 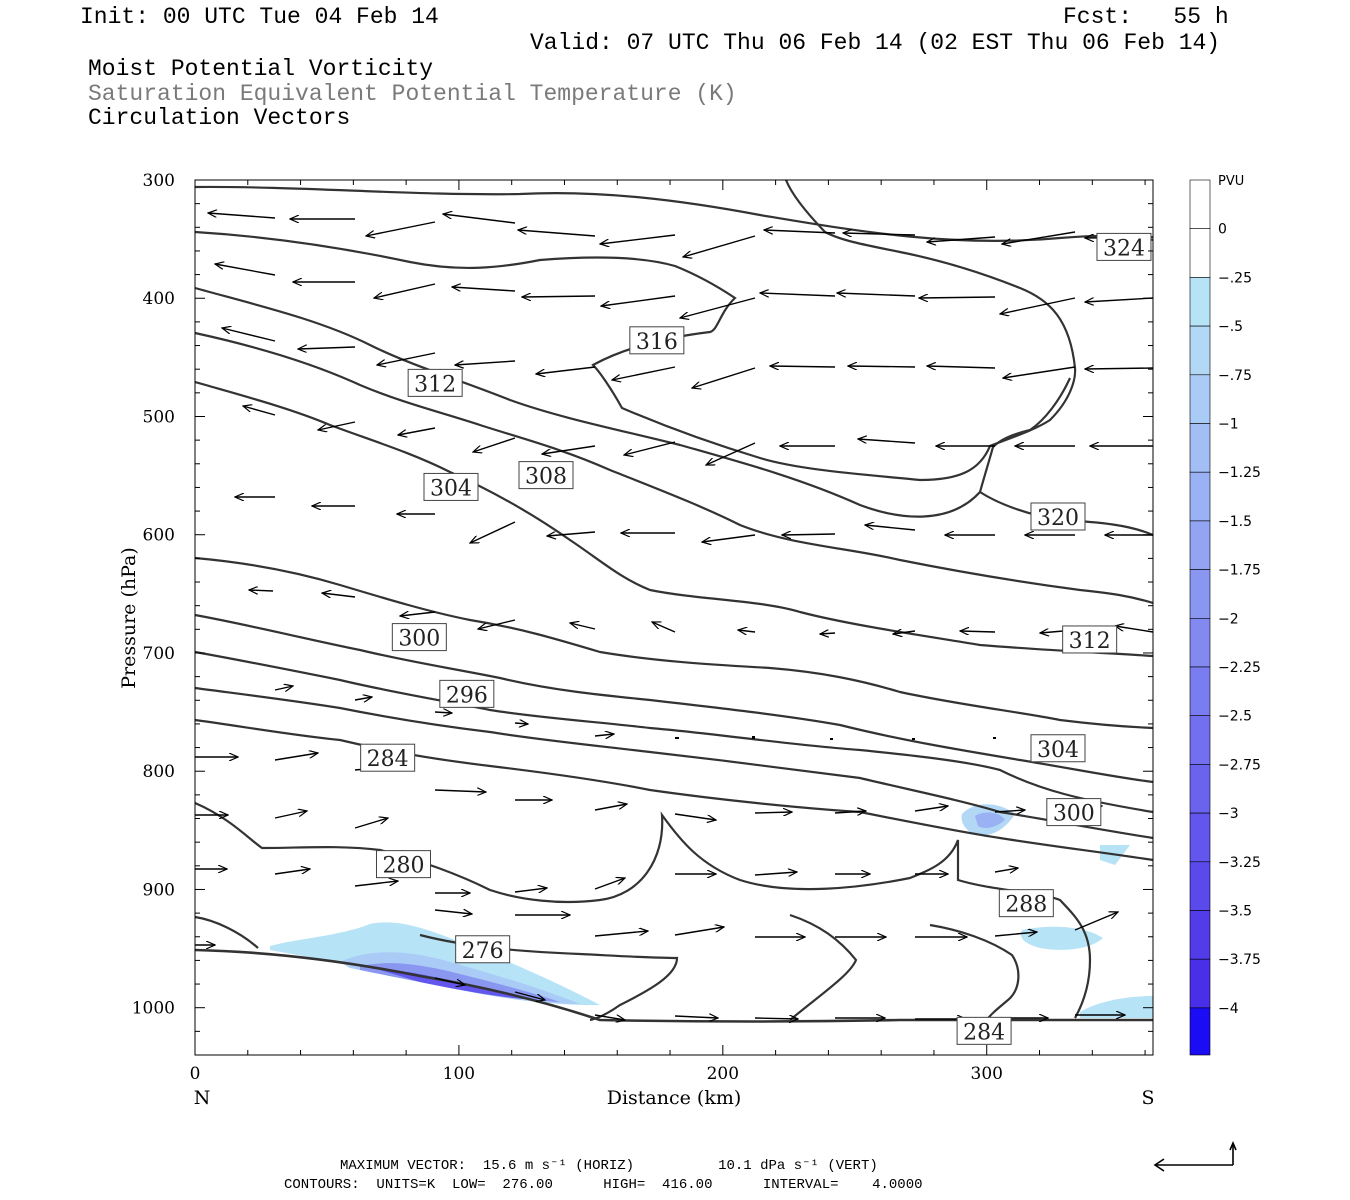 I want to click on colorbar-label: −.75, so click(x=1235, y=376).